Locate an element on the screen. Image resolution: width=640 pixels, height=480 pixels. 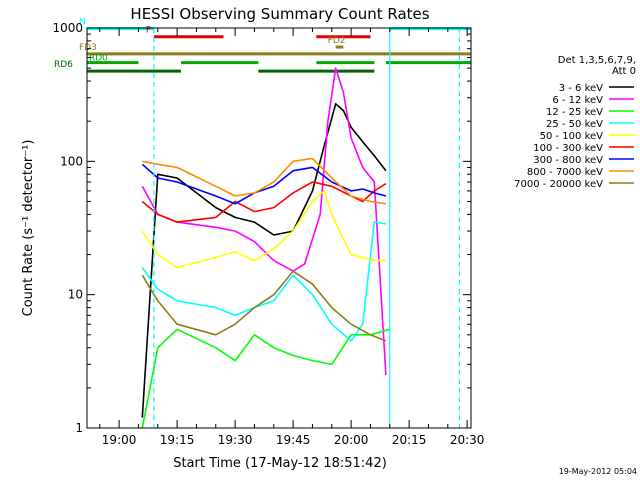
flag-label-rd6: RD6 is located at coordinates (63, 65).